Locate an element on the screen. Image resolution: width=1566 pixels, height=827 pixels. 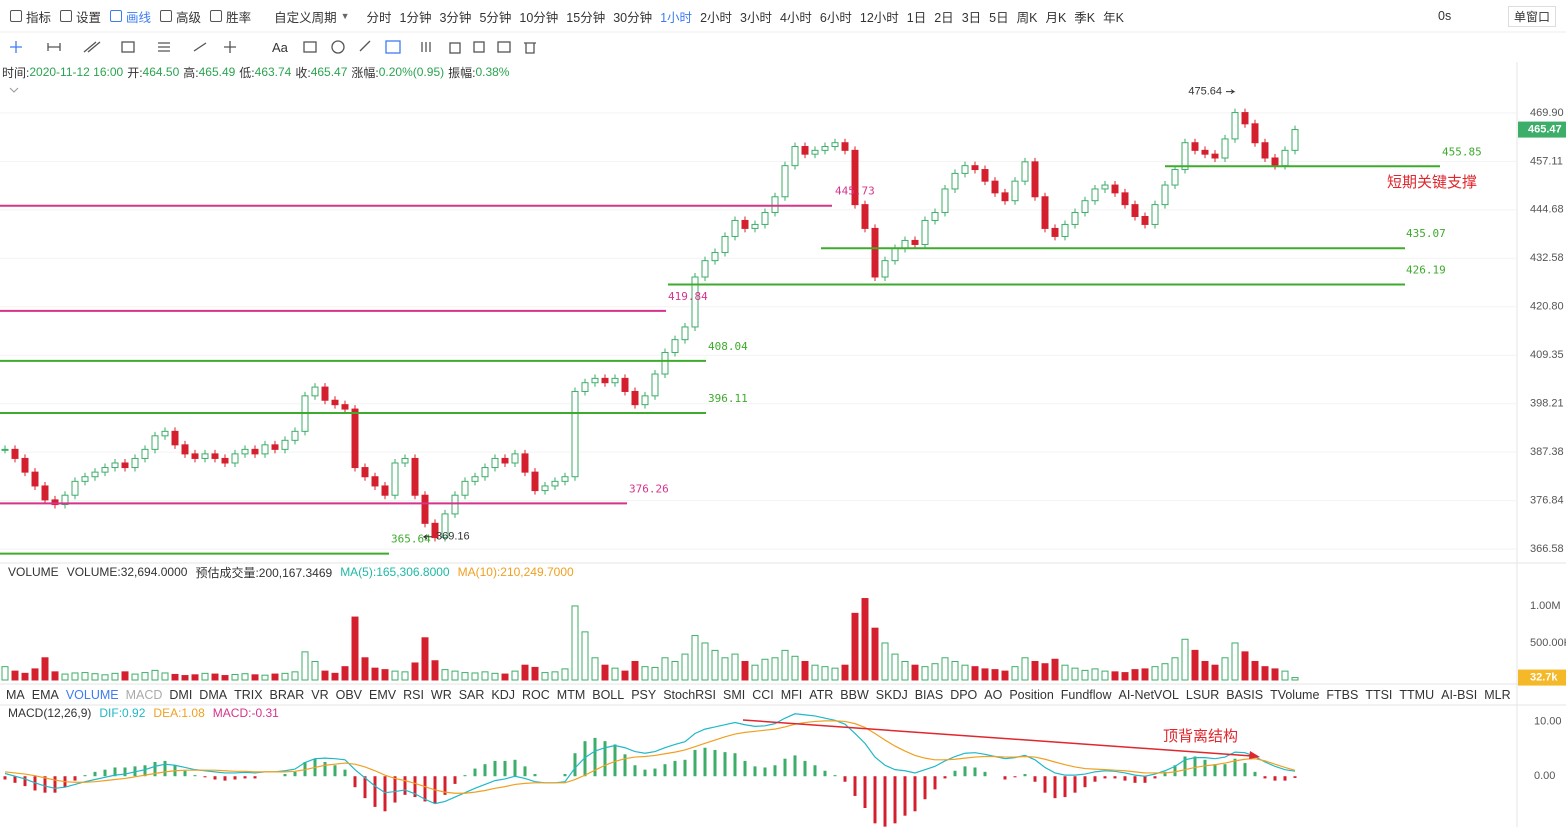
indicator-tab: Fundflow is located at coordinates (1086, 695).